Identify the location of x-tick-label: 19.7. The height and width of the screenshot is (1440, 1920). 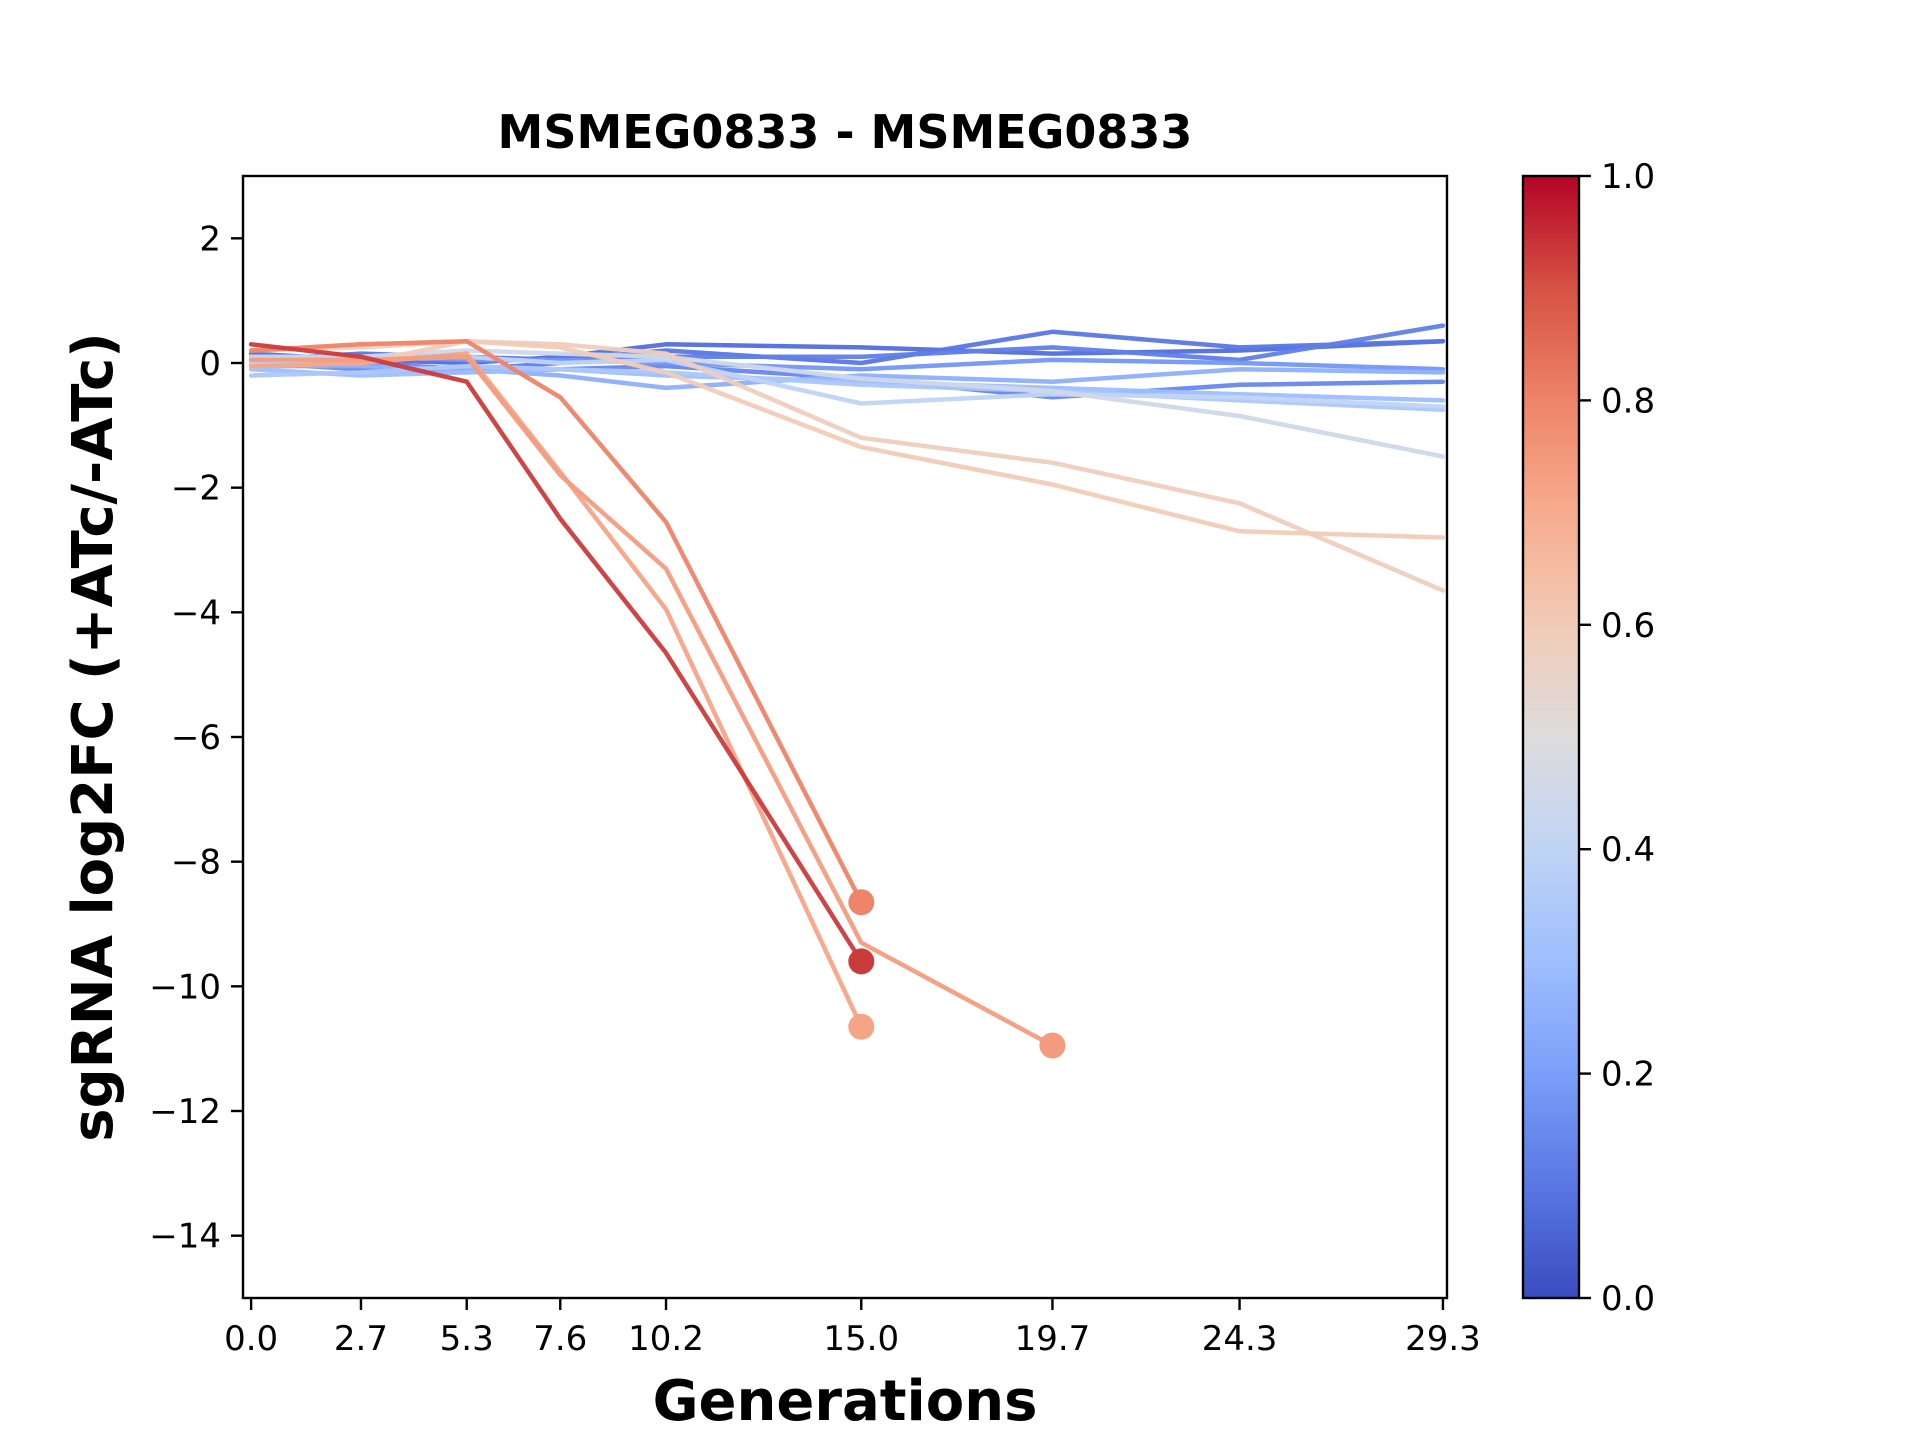
(1053, 1339).